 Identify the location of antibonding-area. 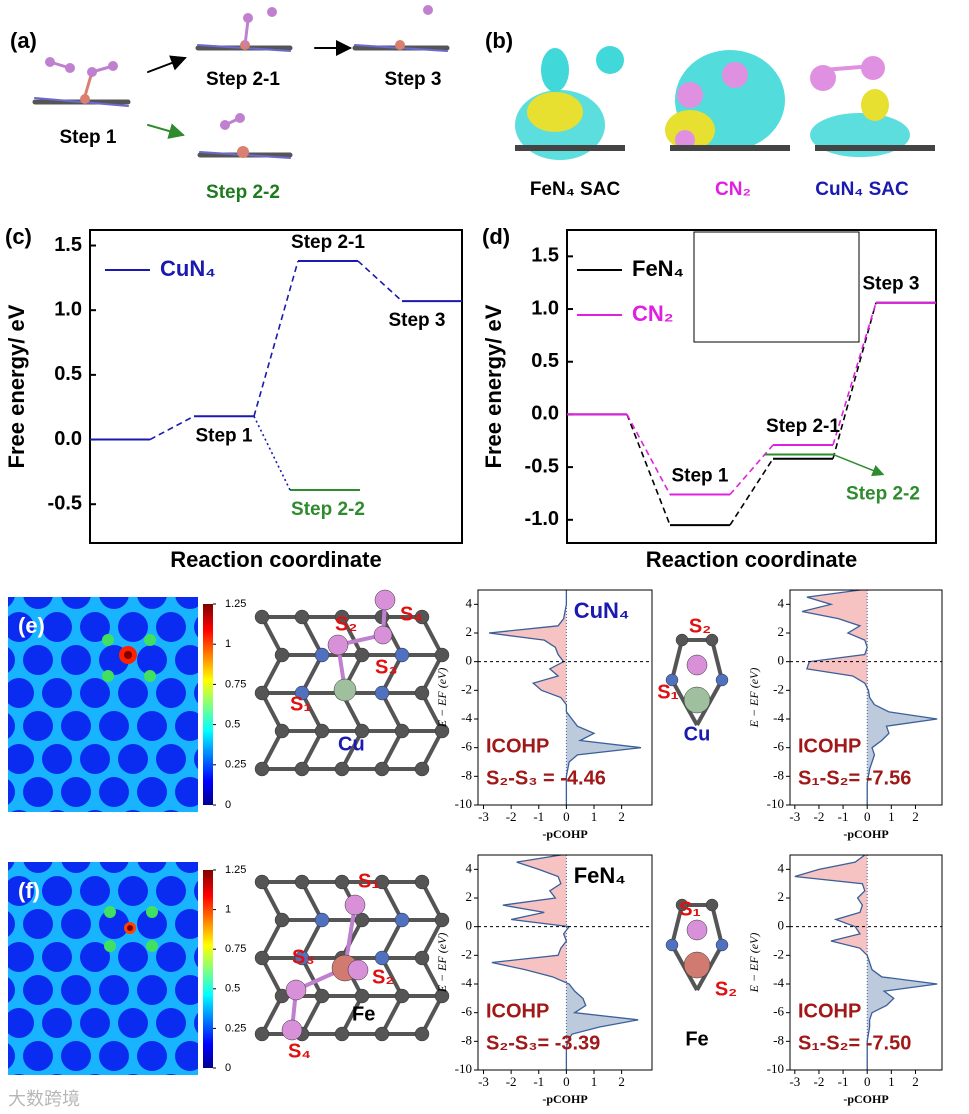
(835, 697).